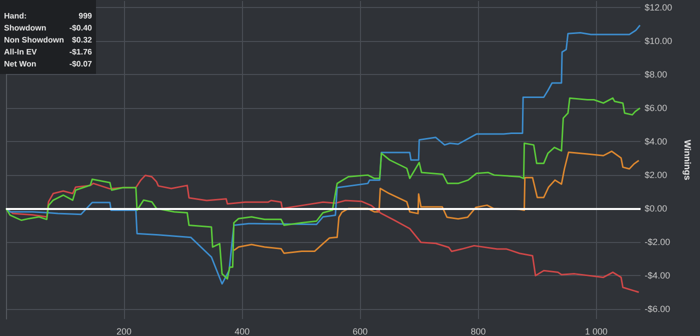 The image size is (700, 336). I want to click on y-tick-label: $4.00, so click(656, 141).